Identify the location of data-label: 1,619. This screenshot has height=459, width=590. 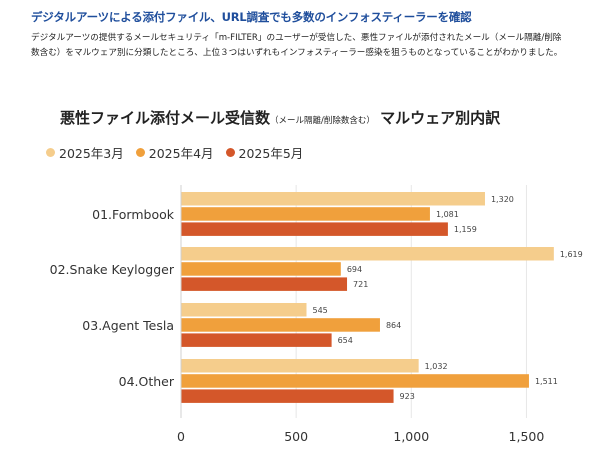
(571, 254).